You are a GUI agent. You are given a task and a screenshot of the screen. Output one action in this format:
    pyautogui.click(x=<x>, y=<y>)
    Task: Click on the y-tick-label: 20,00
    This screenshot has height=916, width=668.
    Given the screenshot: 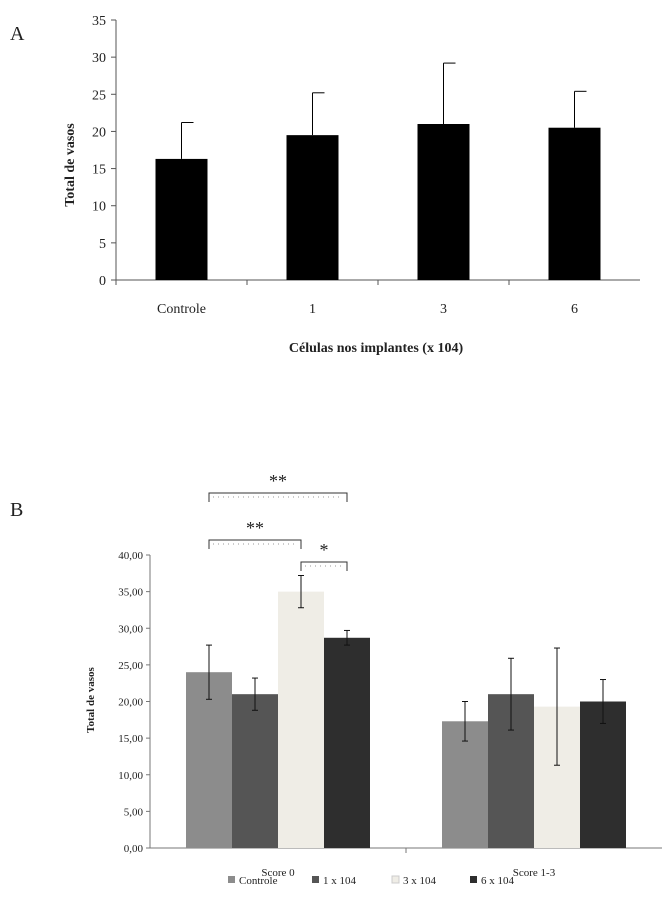 What is the action you would take?
    pyautogui.click(x=130, y=703)
    